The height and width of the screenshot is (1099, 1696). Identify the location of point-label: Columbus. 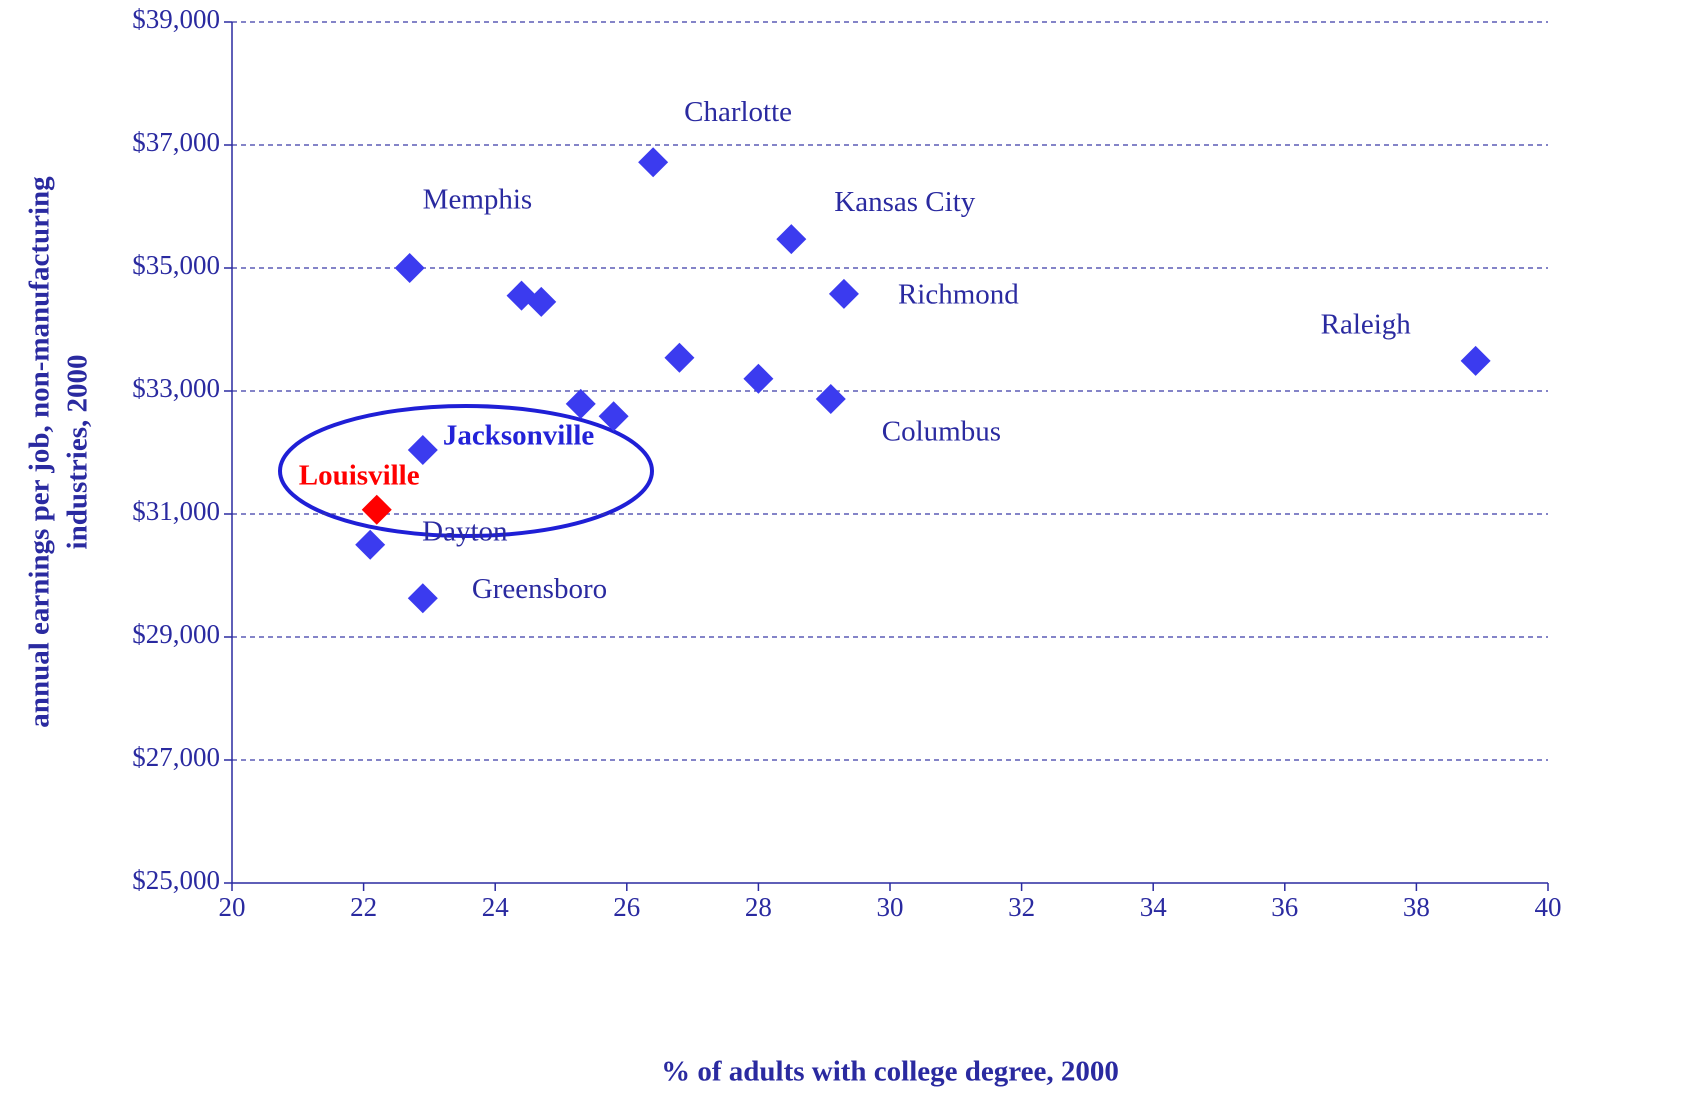
(941, 432).